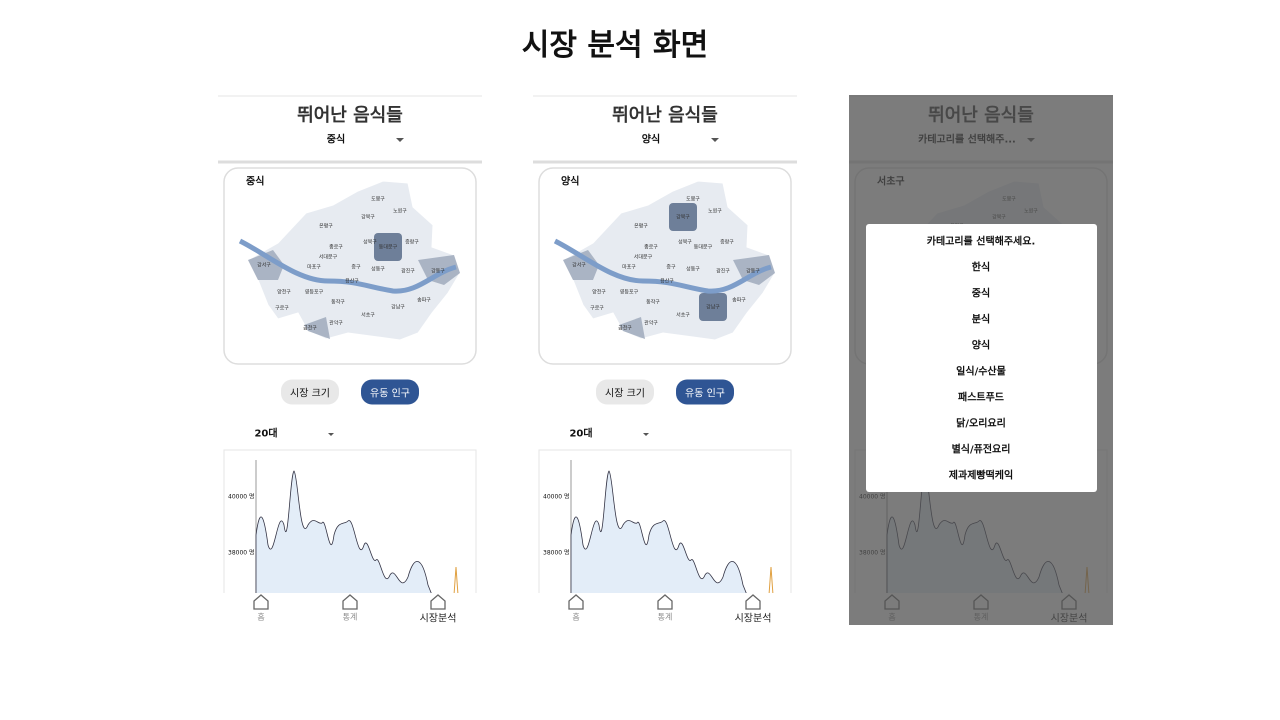 The width and height of the screenshot is (1280, 720). Describe the element at coordinates (412, 242) in the screenshot. I see `district-label: 중랑구` at that location.